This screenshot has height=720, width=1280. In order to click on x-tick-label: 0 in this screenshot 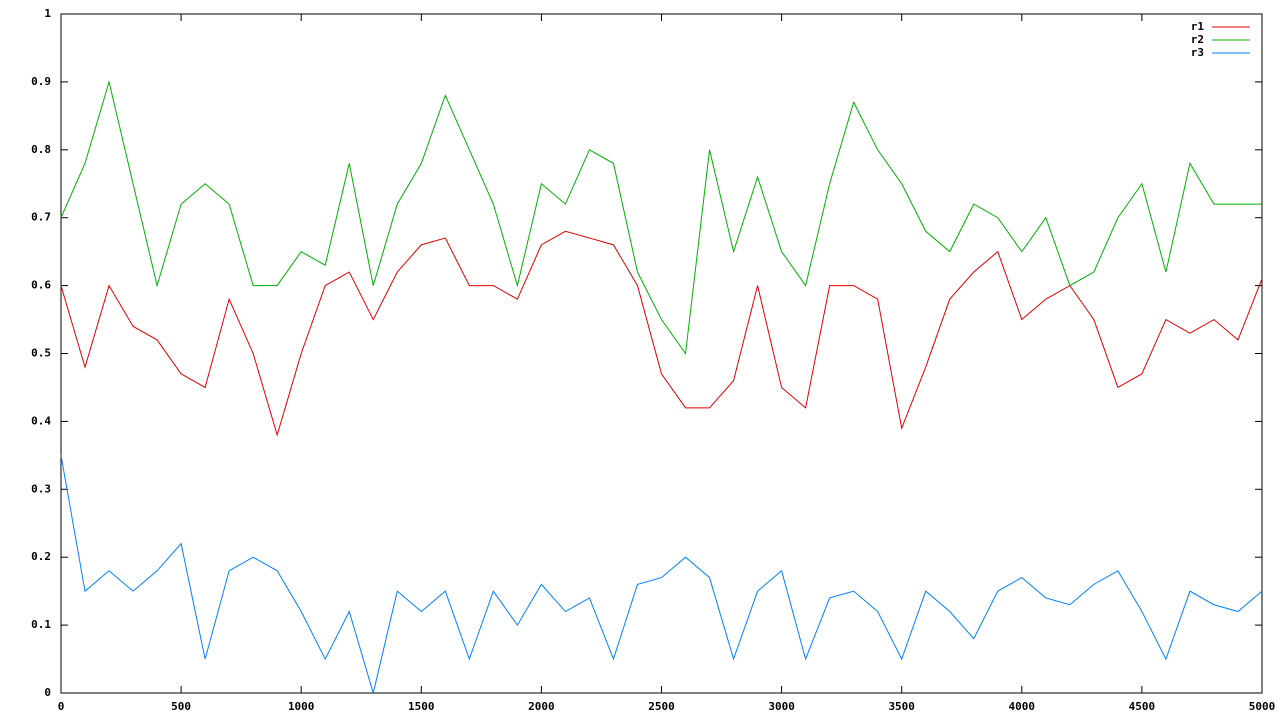, I will do `click(61, 706)`.